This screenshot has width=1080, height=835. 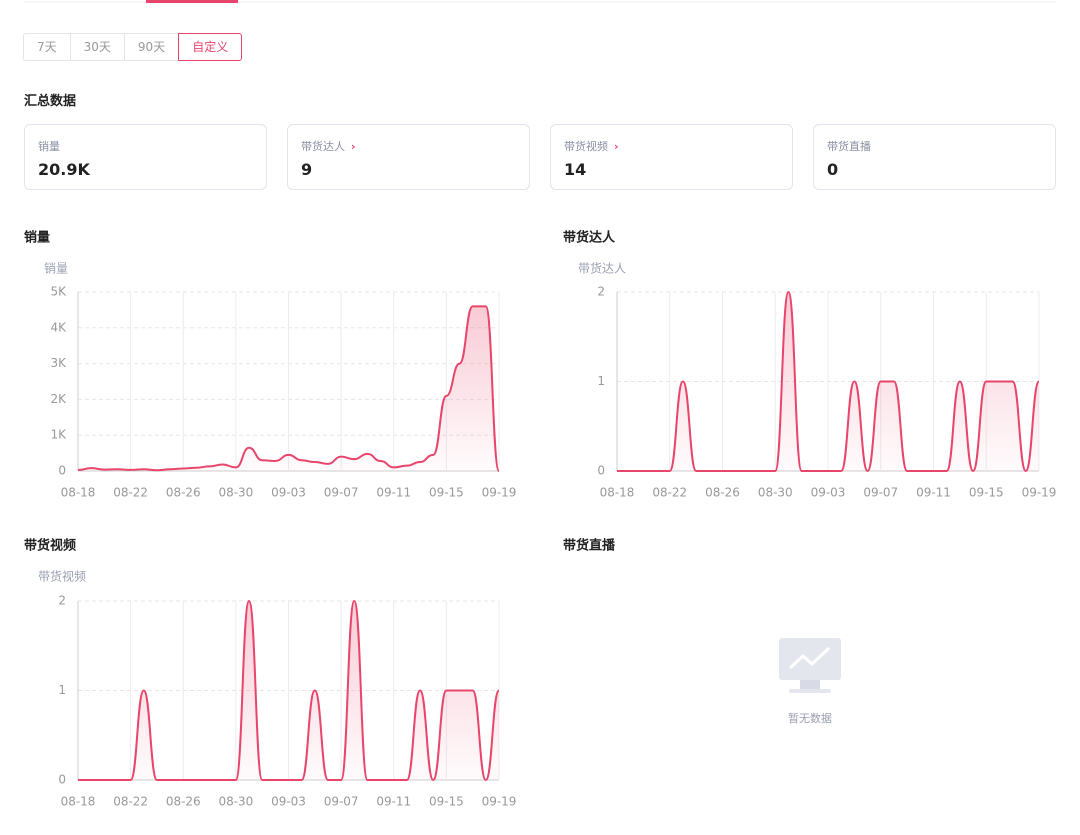 I want to click on empty-icon, so click(x=810, y=665).